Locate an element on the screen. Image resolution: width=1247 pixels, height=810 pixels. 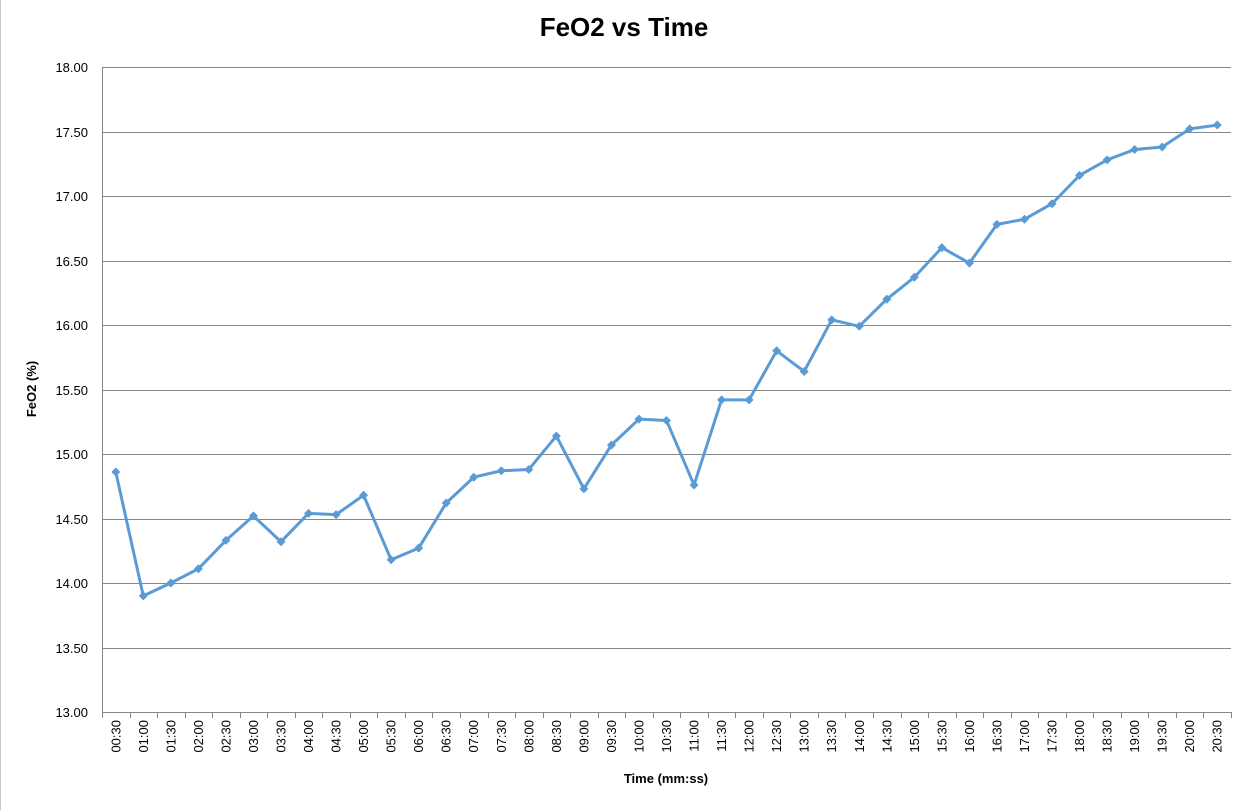
x-tick-label: 11:30 is located at coordinates (721, 736).